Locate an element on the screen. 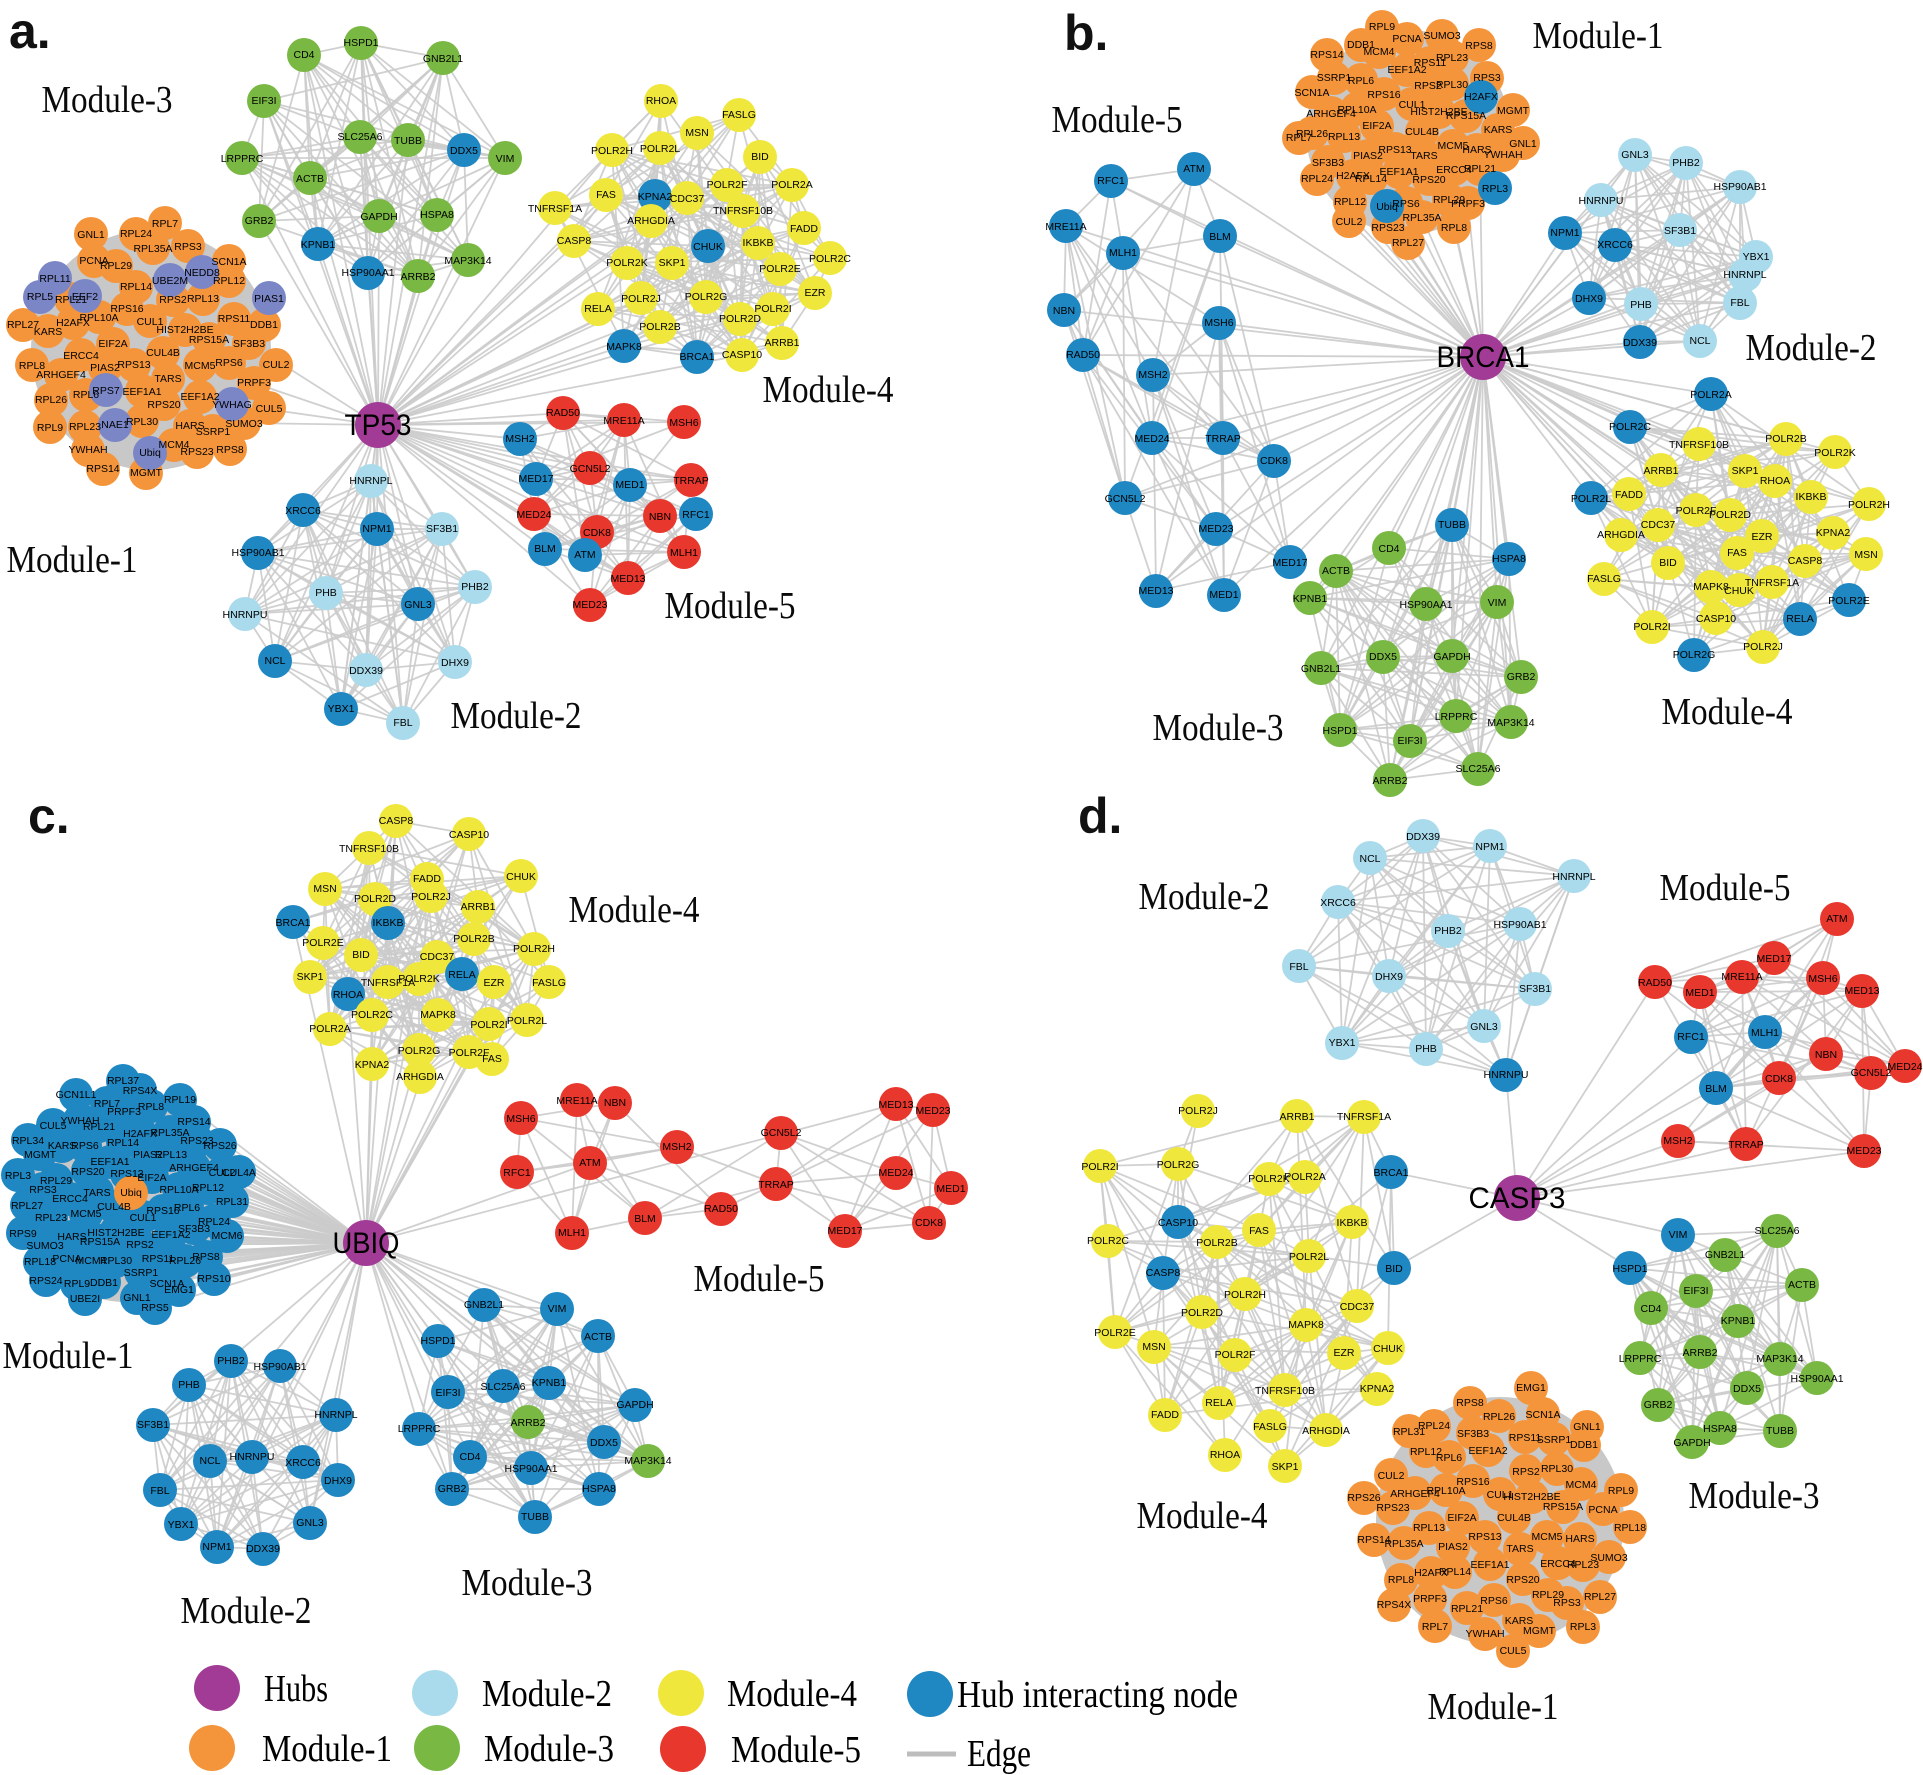  svg-text: RPS3 is located at coordinates (188, 247).